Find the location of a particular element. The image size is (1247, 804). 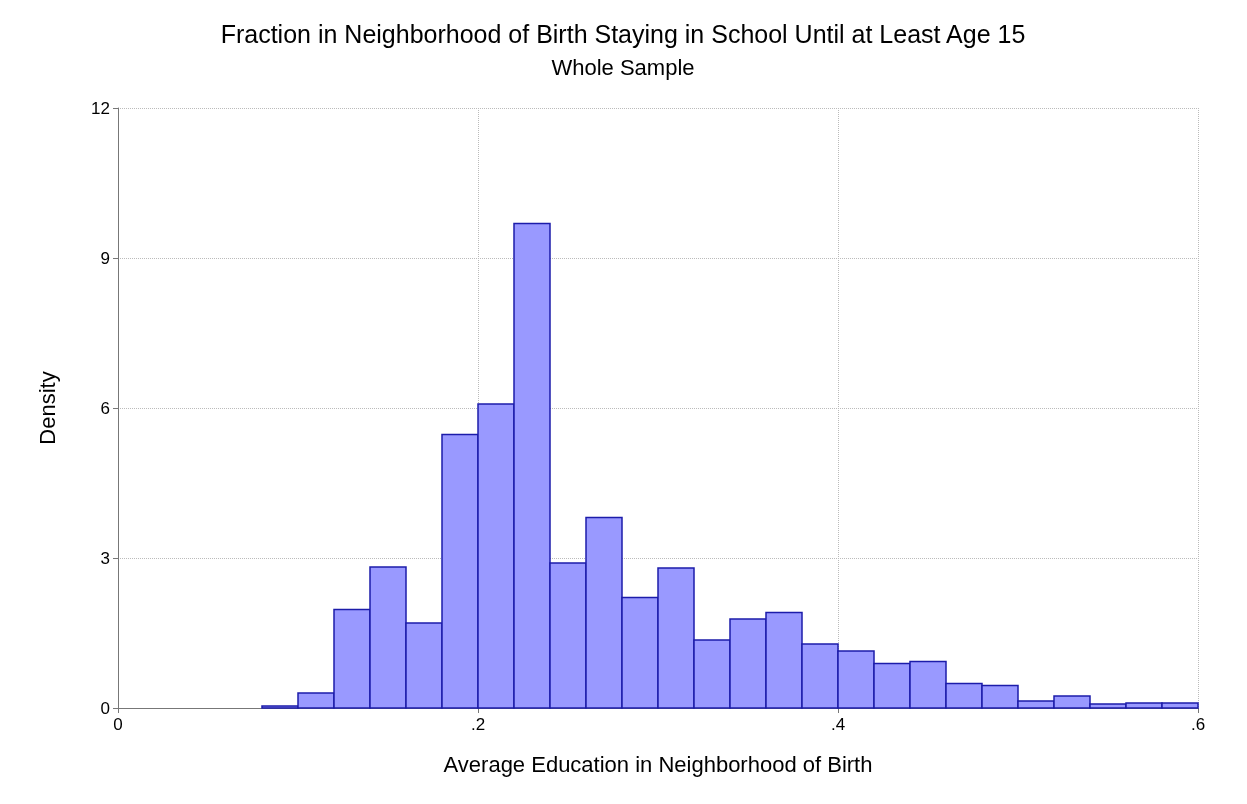

y-tick-label: 12 is located at coordinates (100, 108).